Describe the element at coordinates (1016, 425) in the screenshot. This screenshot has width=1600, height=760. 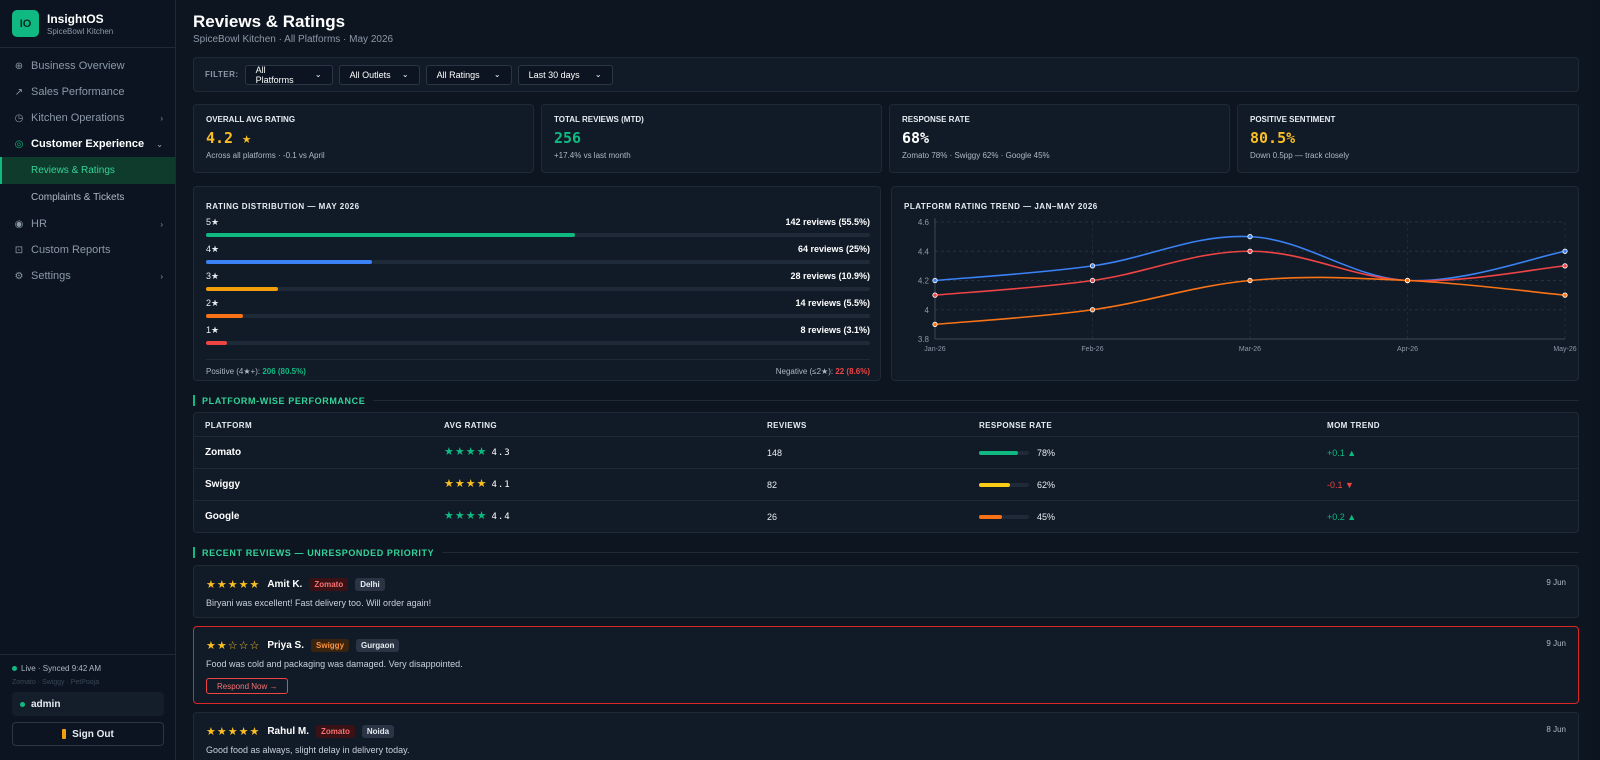
I see `col-header-response-rate: RESPONSE RATE` at that location.